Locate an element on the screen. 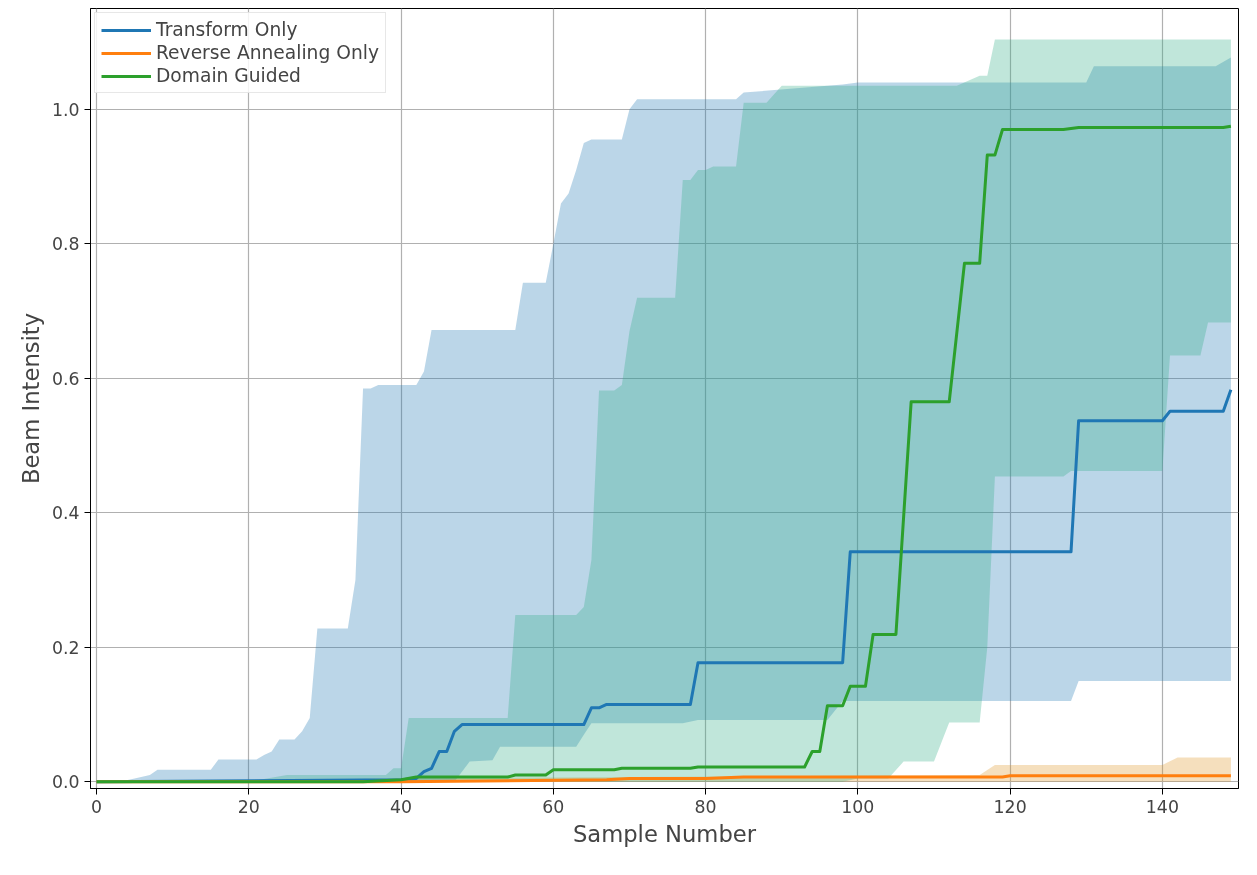  x-axis-title: Sample Number is located at coordinates (664, 833).